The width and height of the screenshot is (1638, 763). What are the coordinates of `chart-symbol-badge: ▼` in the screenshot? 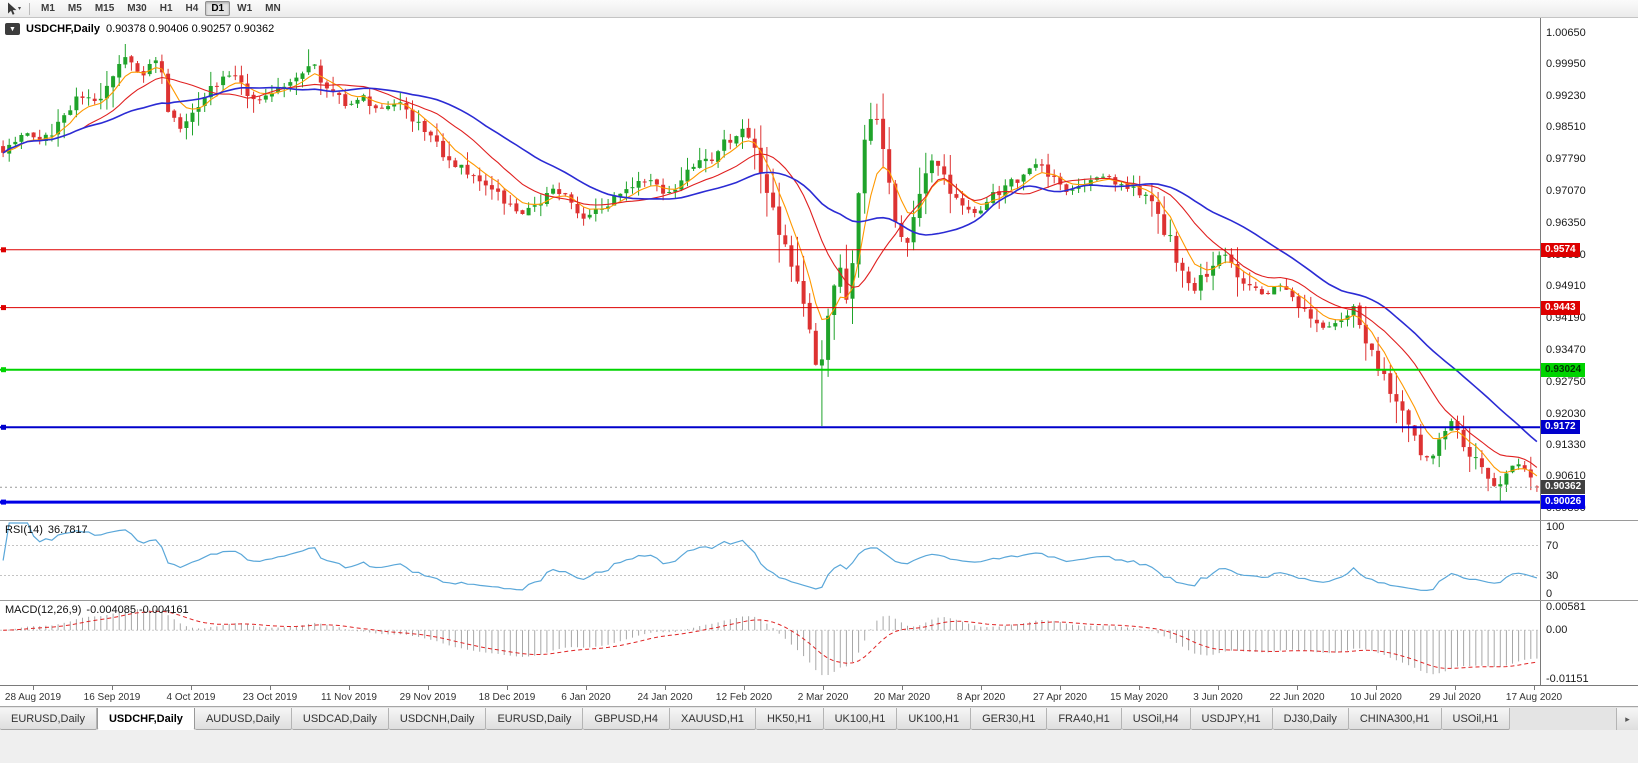 It's located at (12, 29).